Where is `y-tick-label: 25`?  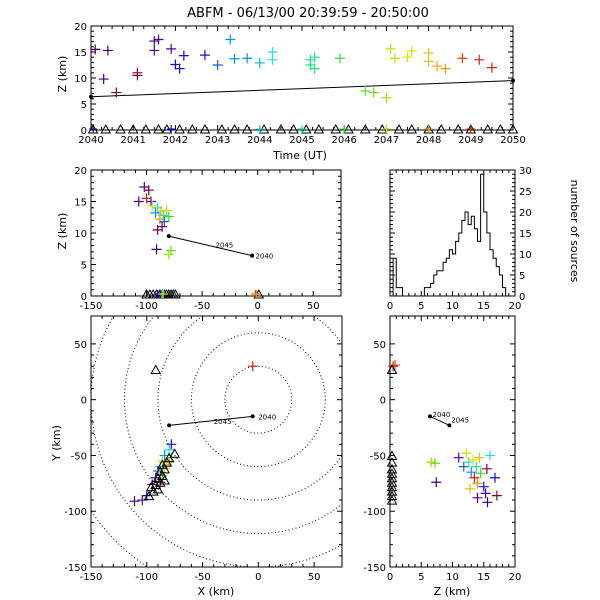
y-tick-label: 25 is located at coordinates (525, 192).